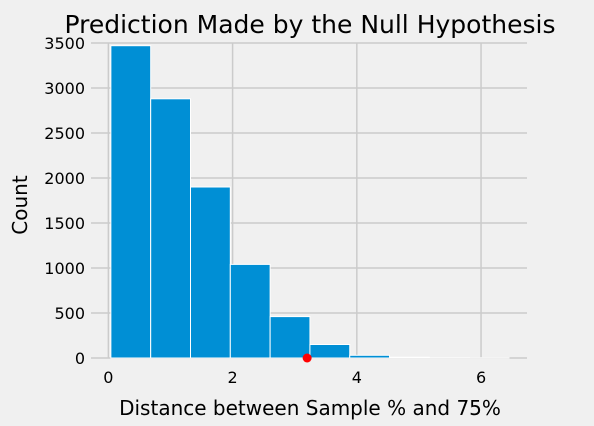 Image resolution: width=594 pixels, height=426 pixels. Describe the element at coordinates (20, 205) in the screenshot. I see `y-axis-label: Count` at that location.